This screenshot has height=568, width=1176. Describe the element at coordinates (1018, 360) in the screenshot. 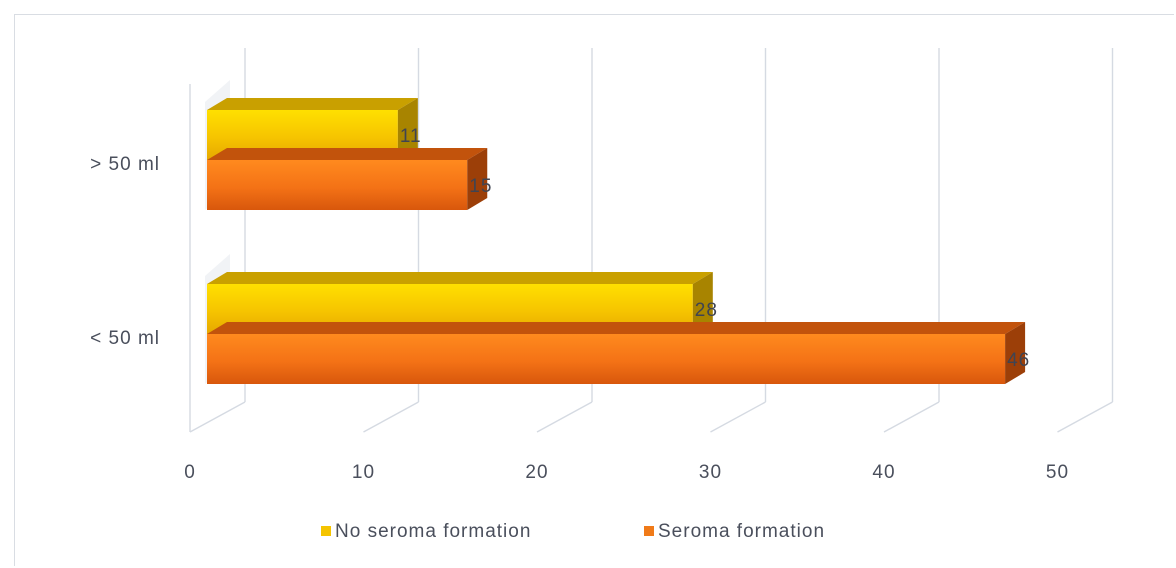

I see `data-label: 46` at that location.